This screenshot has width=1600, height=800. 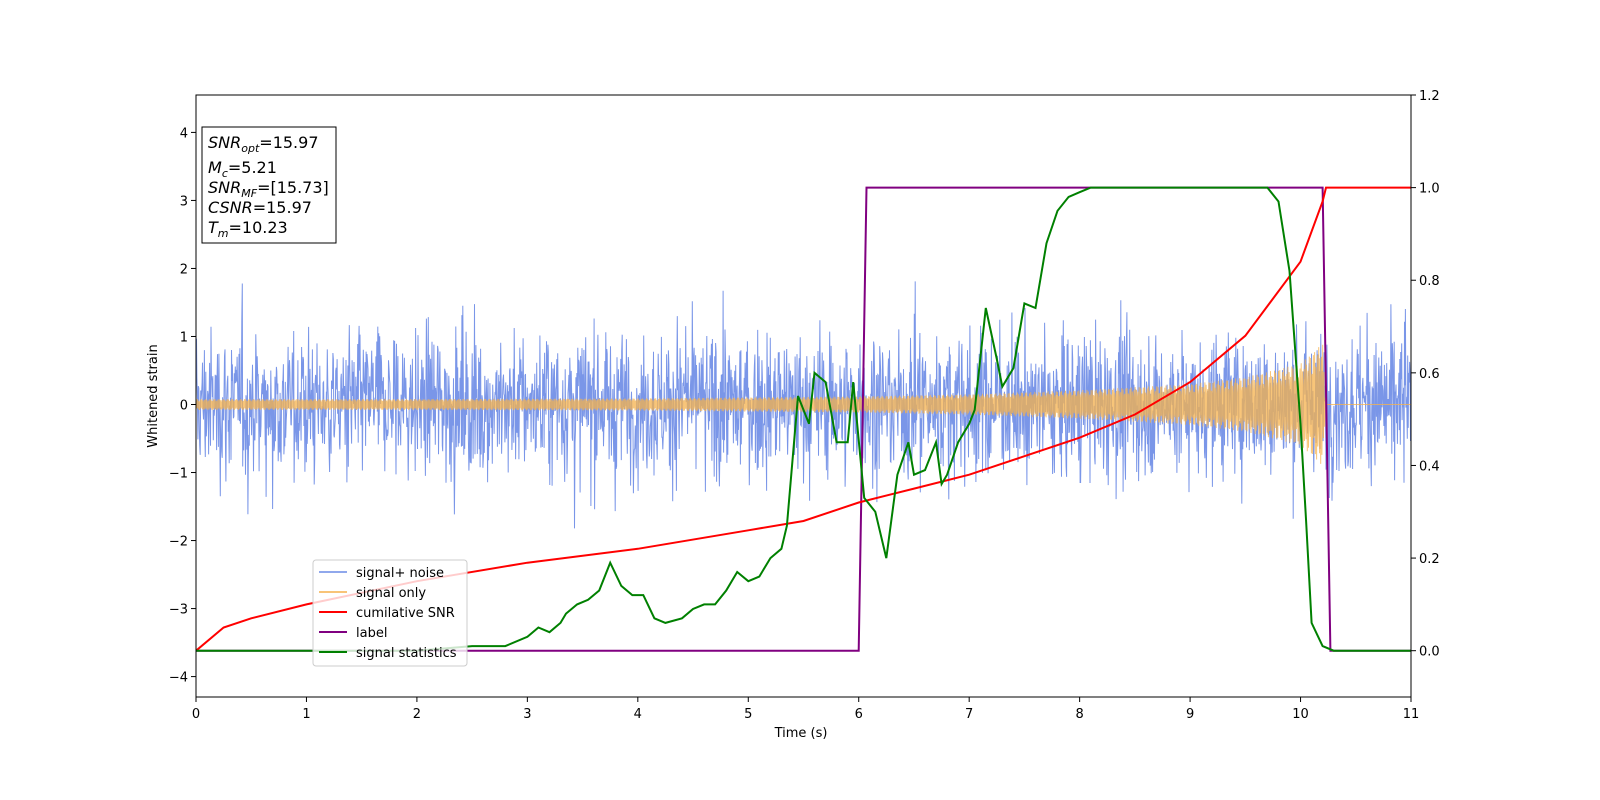 I want to click on x-tick-label: 2, so click(x=417, y=714).